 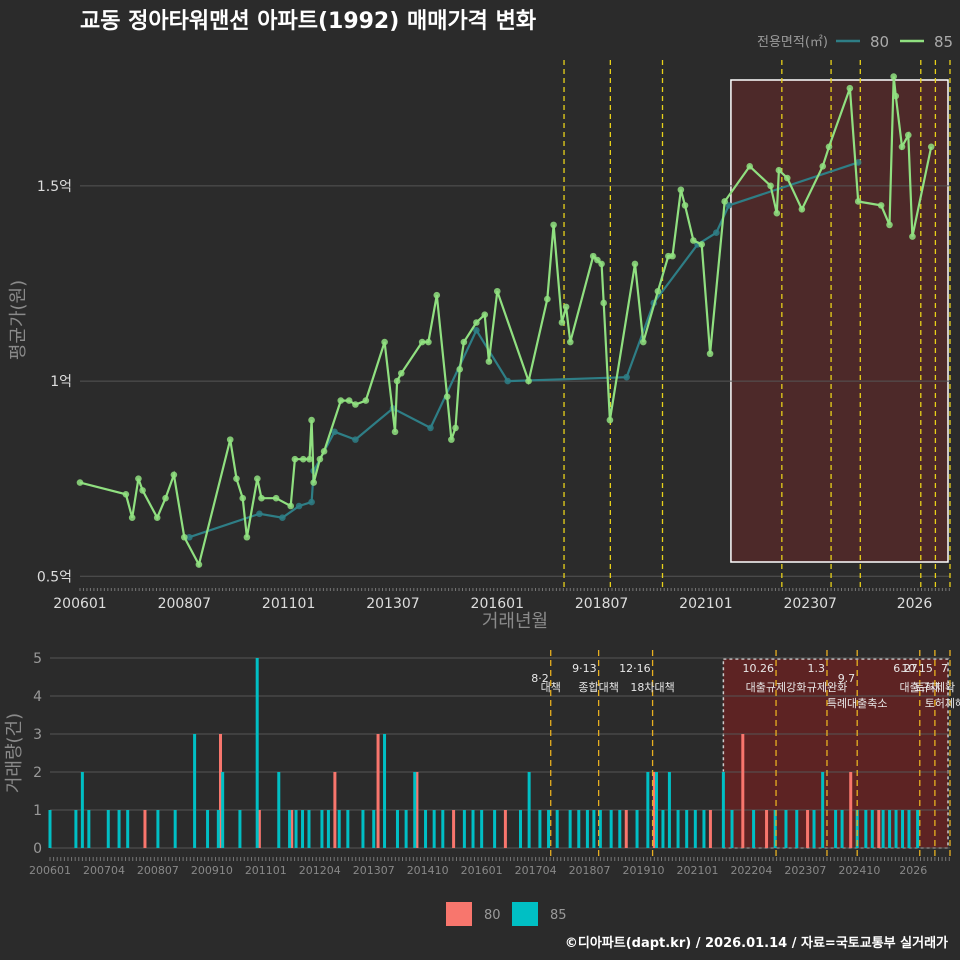 I want to click on policy-label: 대출규제, so click(x=920, y=687).